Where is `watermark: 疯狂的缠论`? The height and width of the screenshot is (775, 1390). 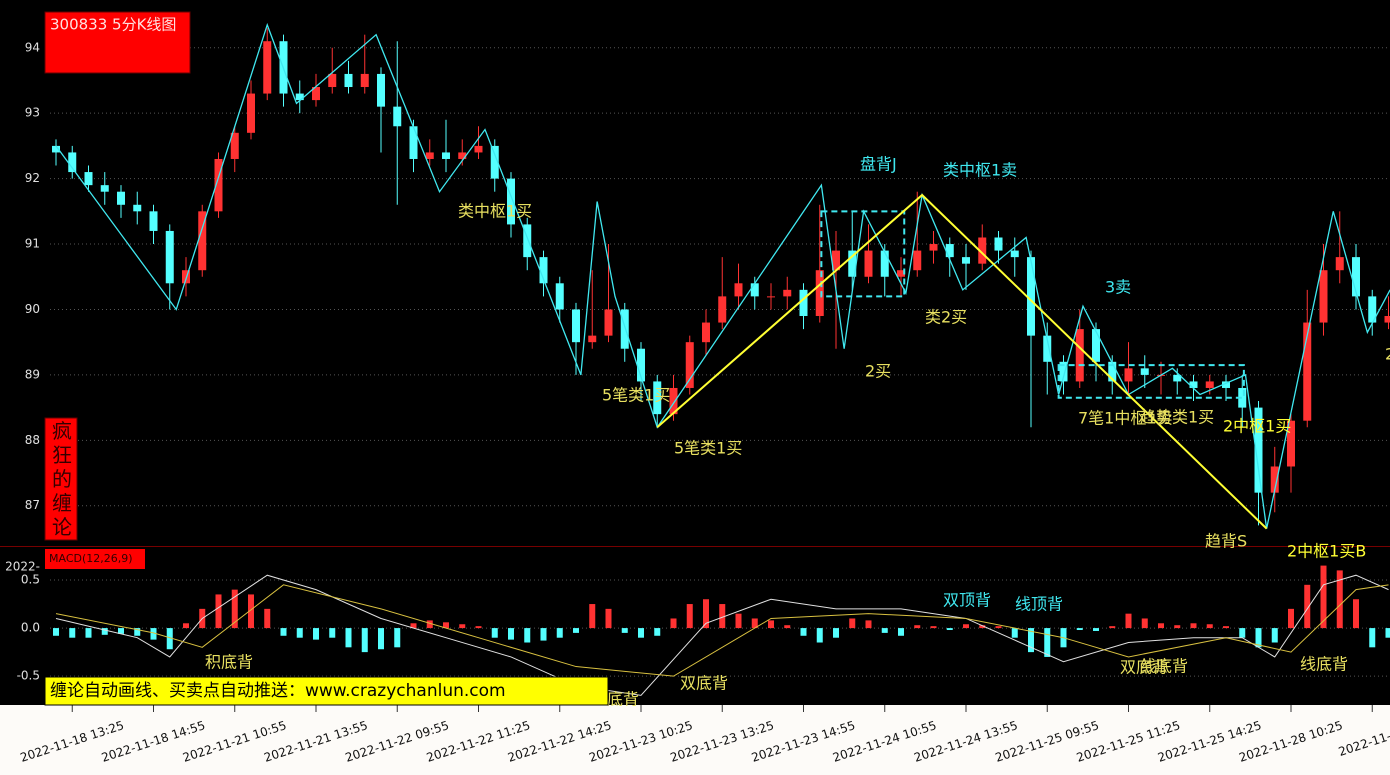 watermark: 疯狂的缠论 is located at coordinates (62, 479).